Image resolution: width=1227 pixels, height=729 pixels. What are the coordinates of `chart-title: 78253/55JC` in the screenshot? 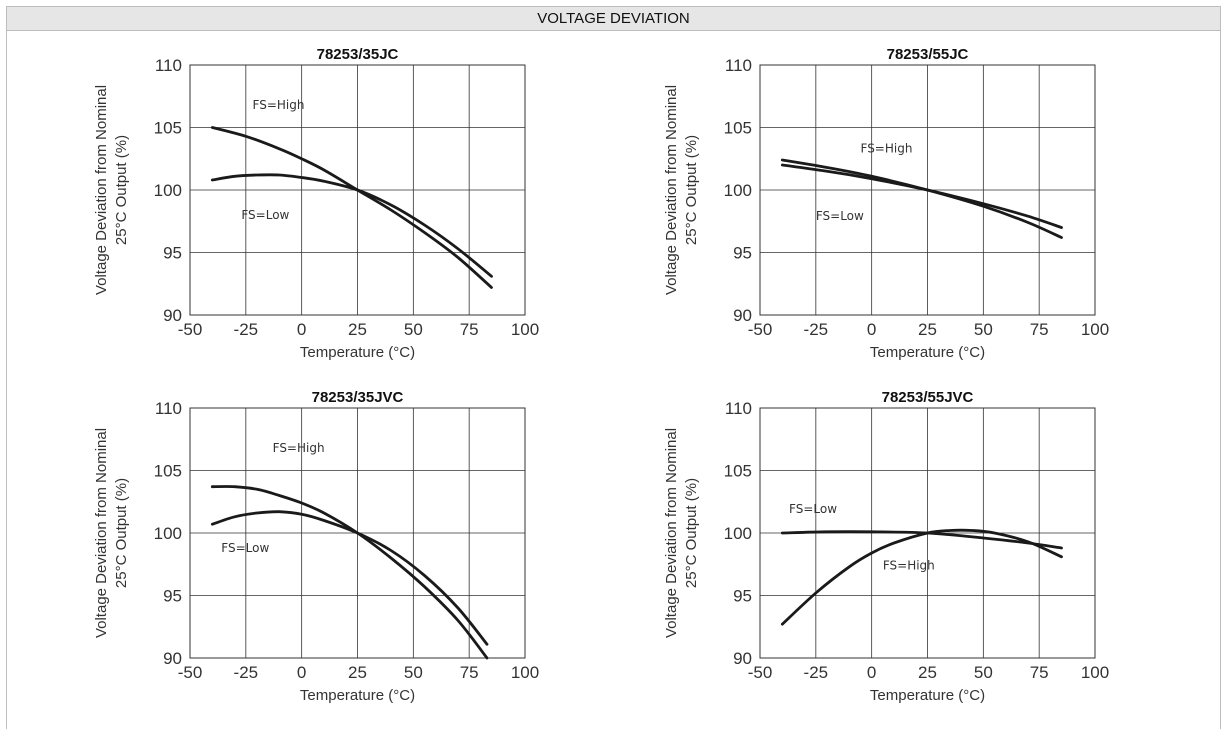 It's located at (928, 54).